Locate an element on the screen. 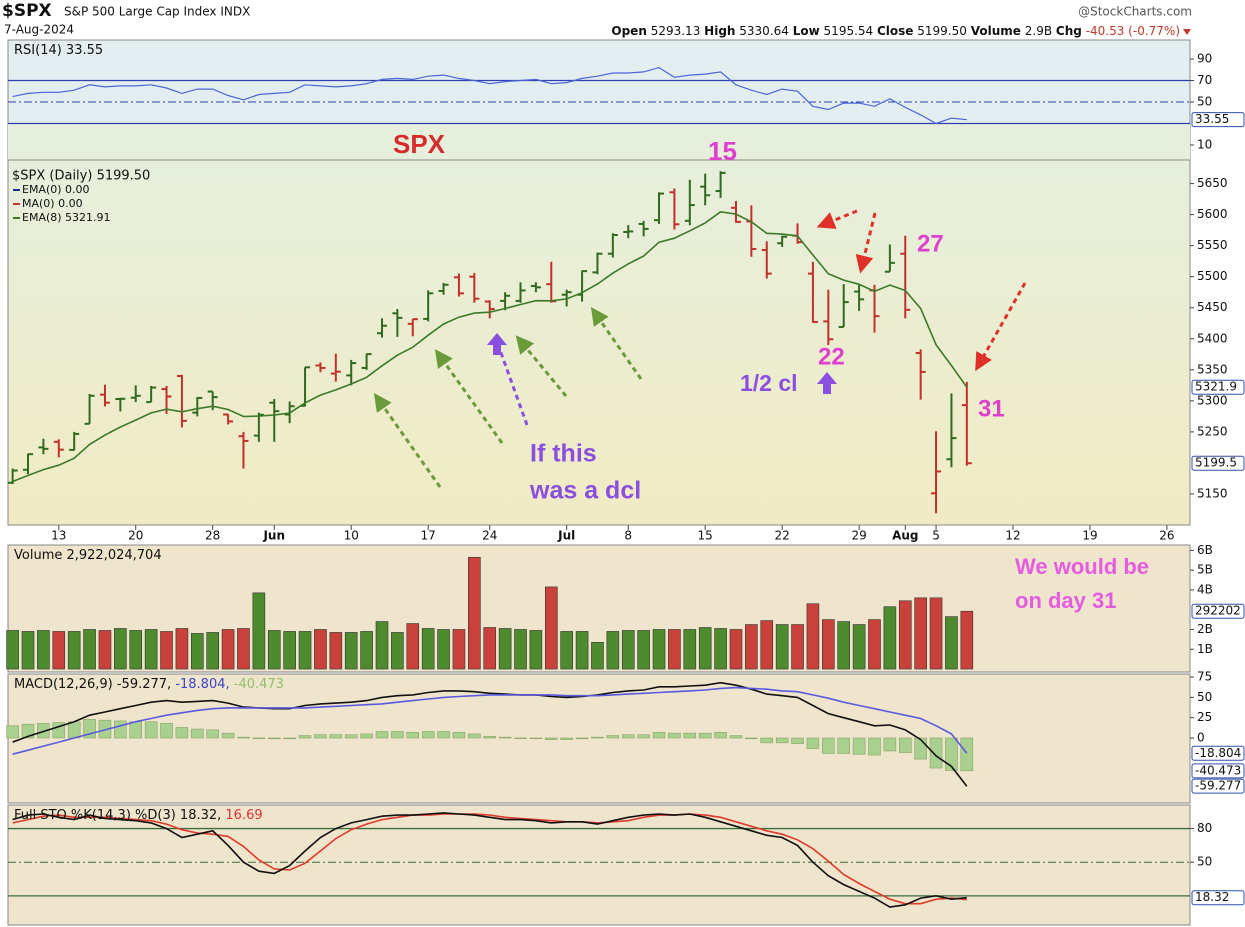  up-arrow is located at coordinates (827, 383).